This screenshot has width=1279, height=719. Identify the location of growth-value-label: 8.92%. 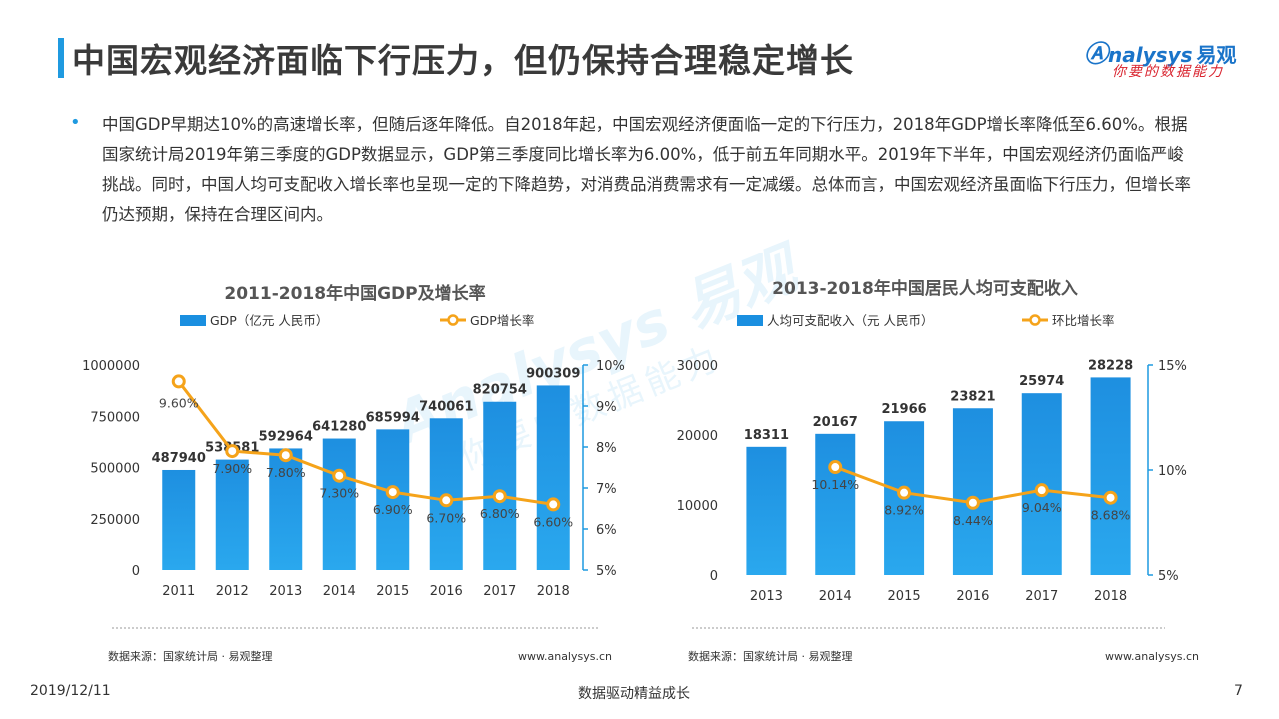
(904, 510).